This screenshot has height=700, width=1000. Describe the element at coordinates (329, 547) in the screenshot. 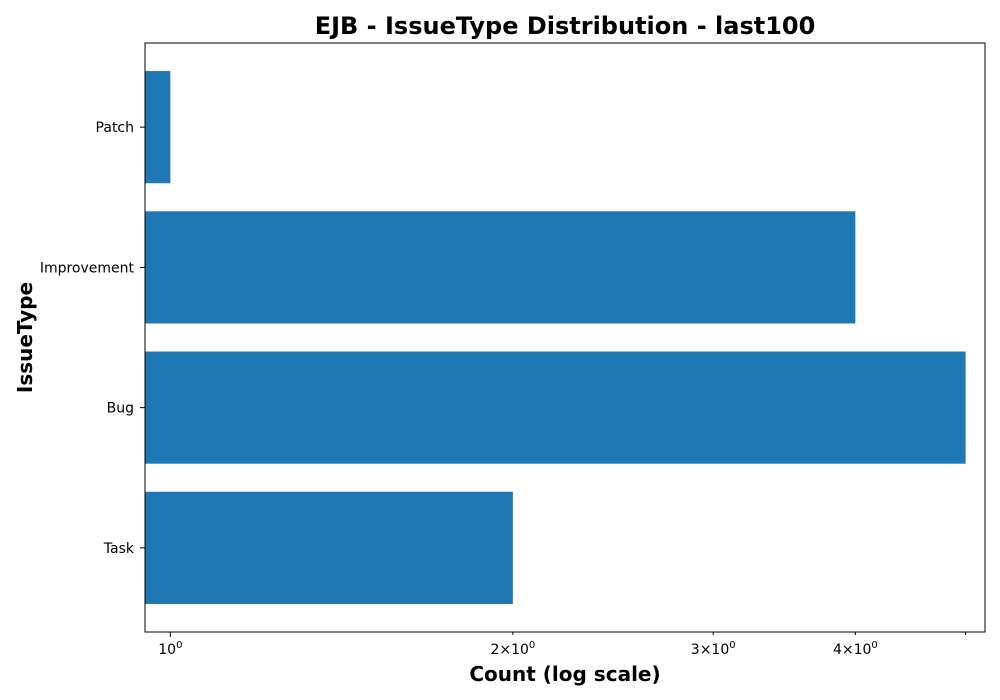

I see `bar-task` at that location.